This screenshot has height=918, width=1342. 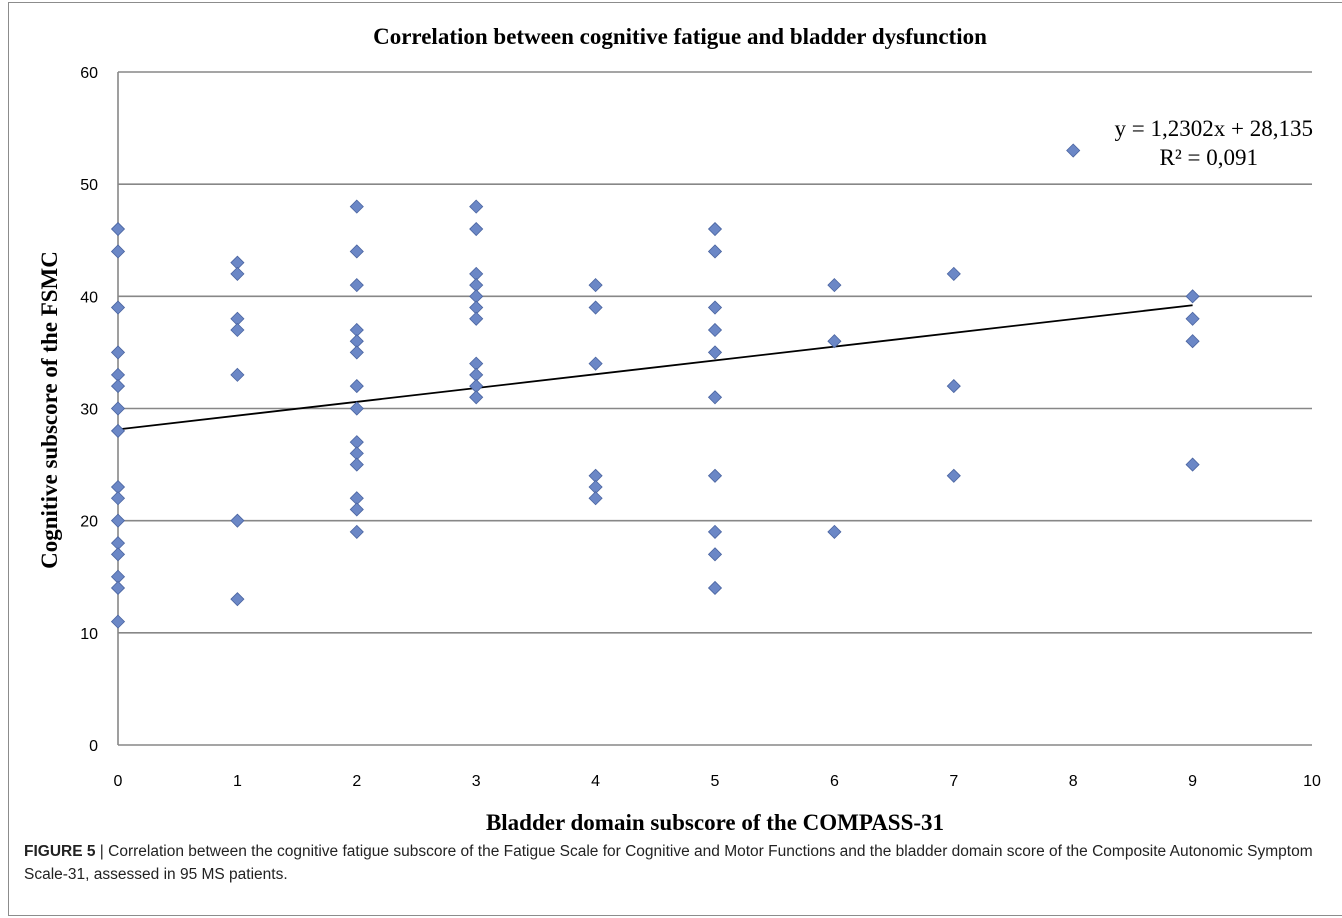 I want to click on x-tick-label: 0, so click(x=118, y=781).